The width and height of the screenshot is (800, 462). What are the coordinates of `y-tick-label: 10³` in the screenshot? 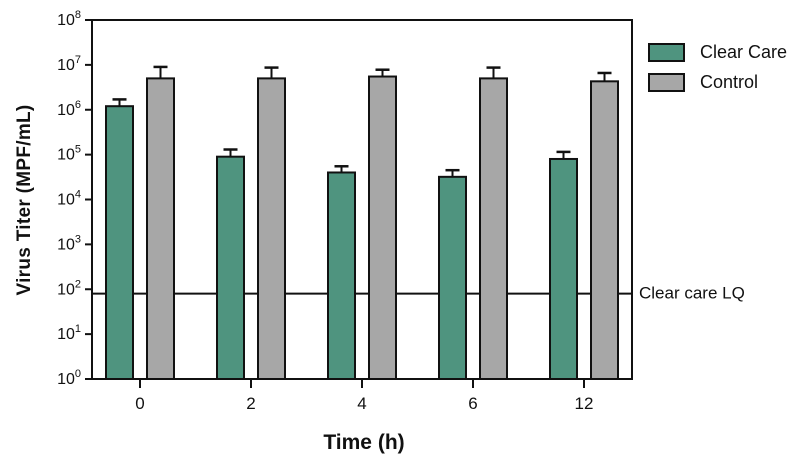 It's located at (69, 243).